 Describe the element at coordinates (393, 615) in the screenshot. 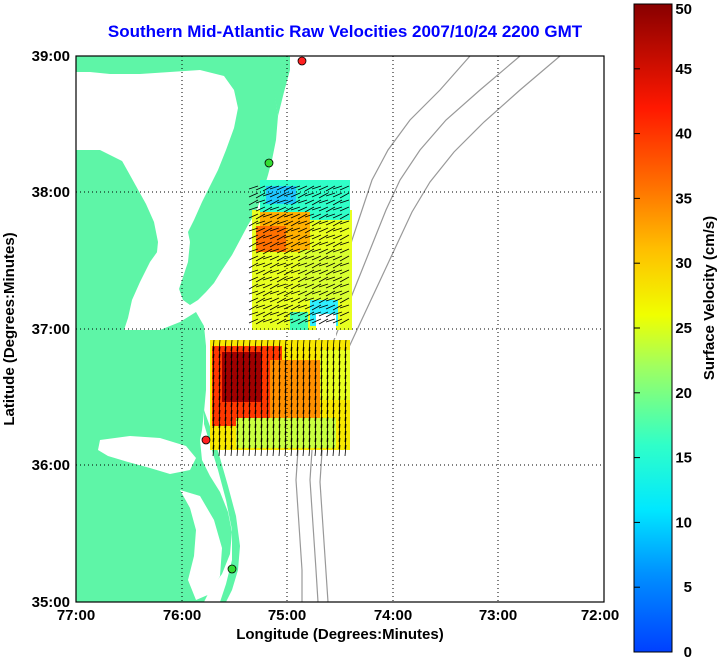

I see `x-tick-label: 74:00` at that location.